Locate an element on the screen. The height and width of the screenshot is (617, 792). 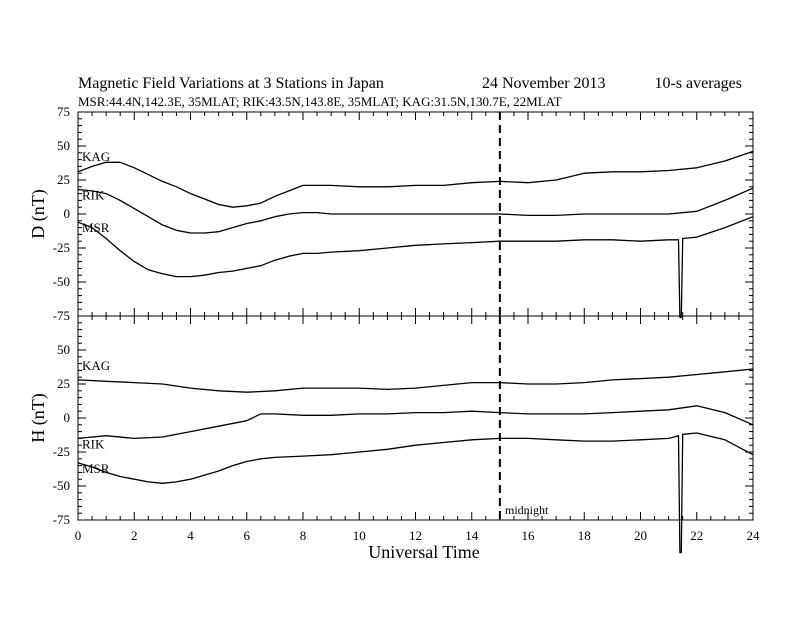
series-label-rik-d: RIK is located at coordinates (93, 195).